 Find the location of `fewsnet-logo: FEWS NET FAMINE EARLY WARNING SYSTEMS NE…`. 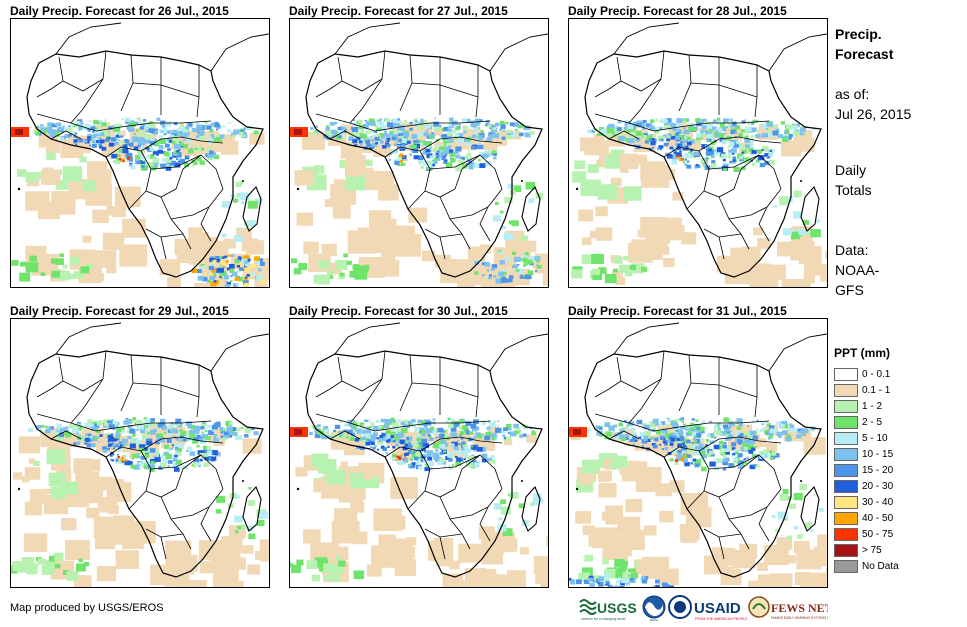

fewsnet-logo: FEWS NET FAMINE EARLY WARNING SYSTEMS NE… is located at coordinates (788, 608).